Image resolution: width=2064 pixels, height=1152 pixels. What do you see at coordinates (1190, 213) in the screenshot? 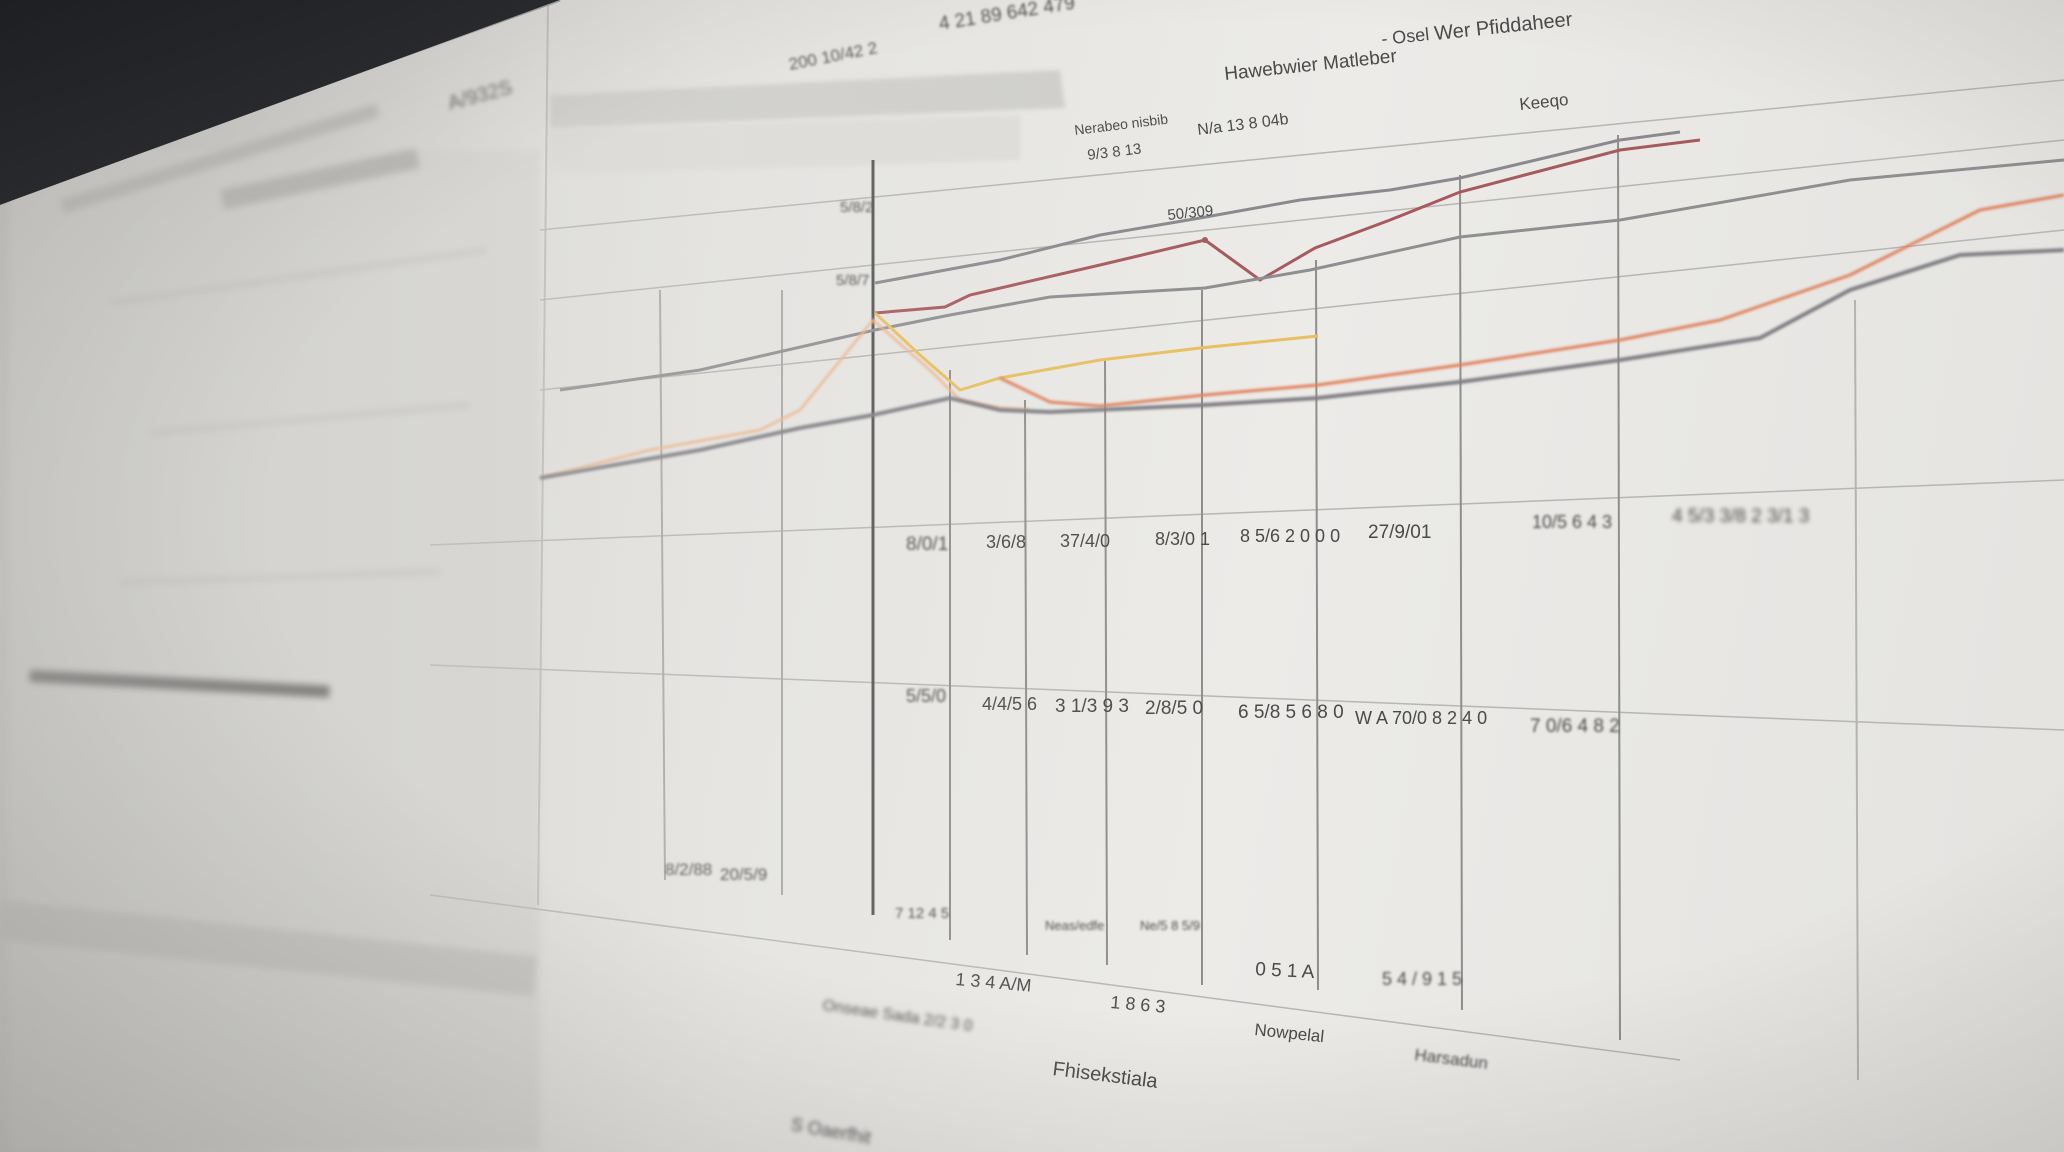
I see `peak-label: 50/309` at bounding box center [1190, 213].